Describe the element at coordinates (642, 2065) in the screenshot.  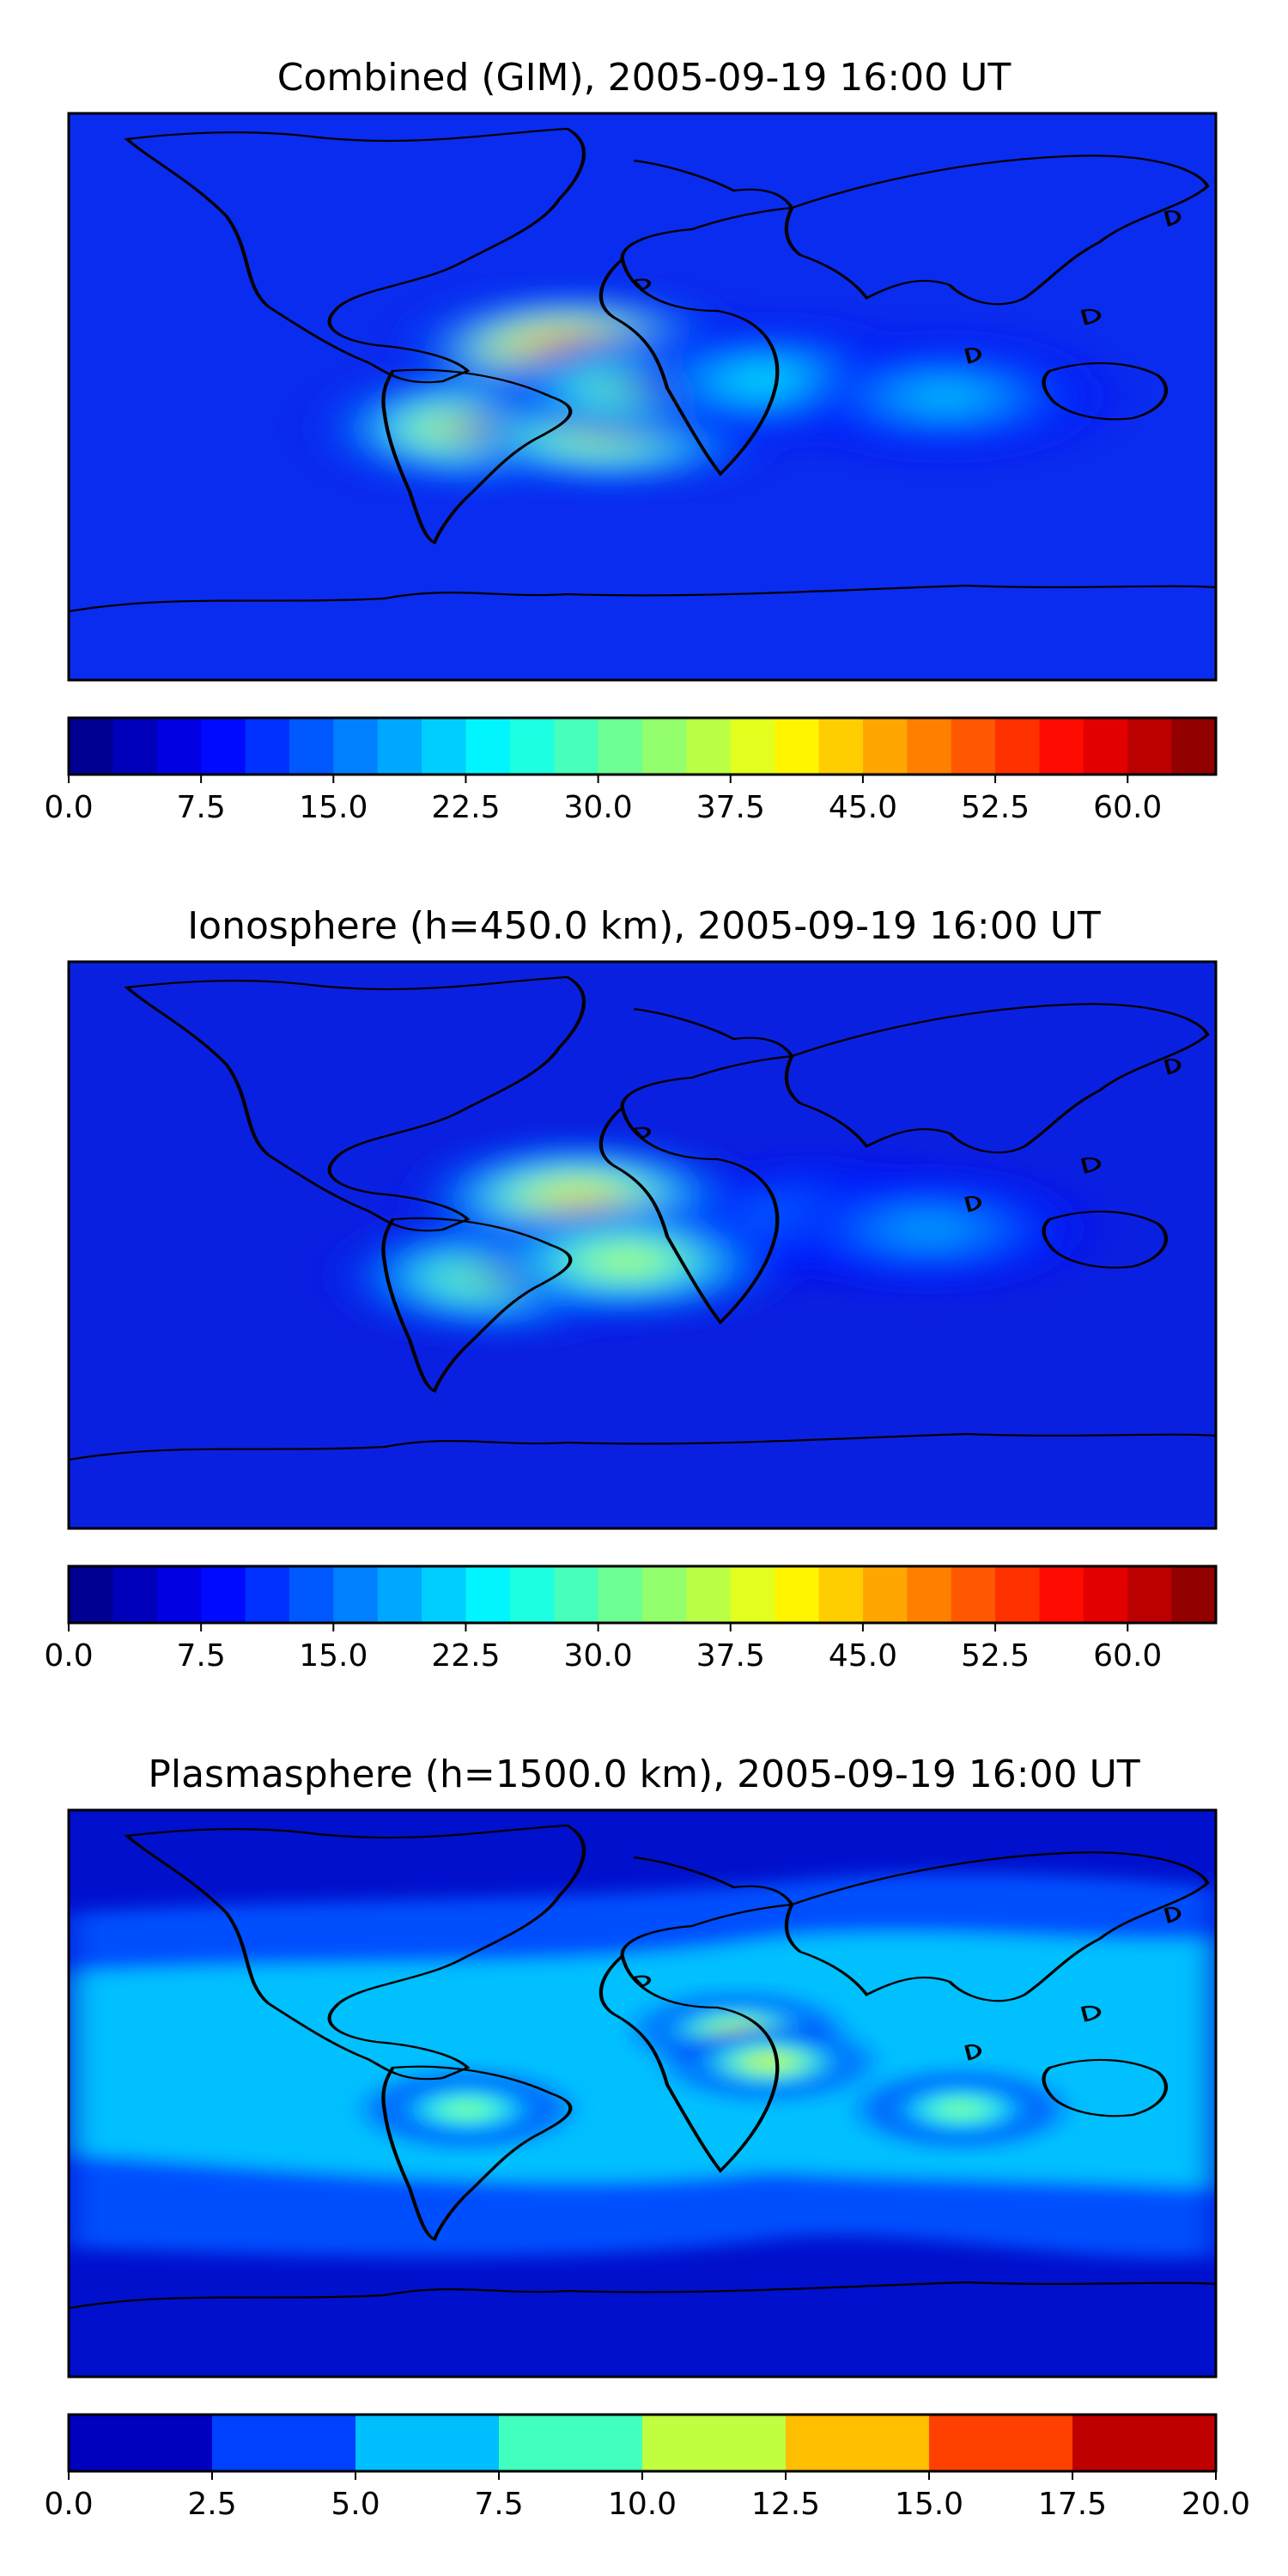
I see `plasmasphere-bands` at that location.